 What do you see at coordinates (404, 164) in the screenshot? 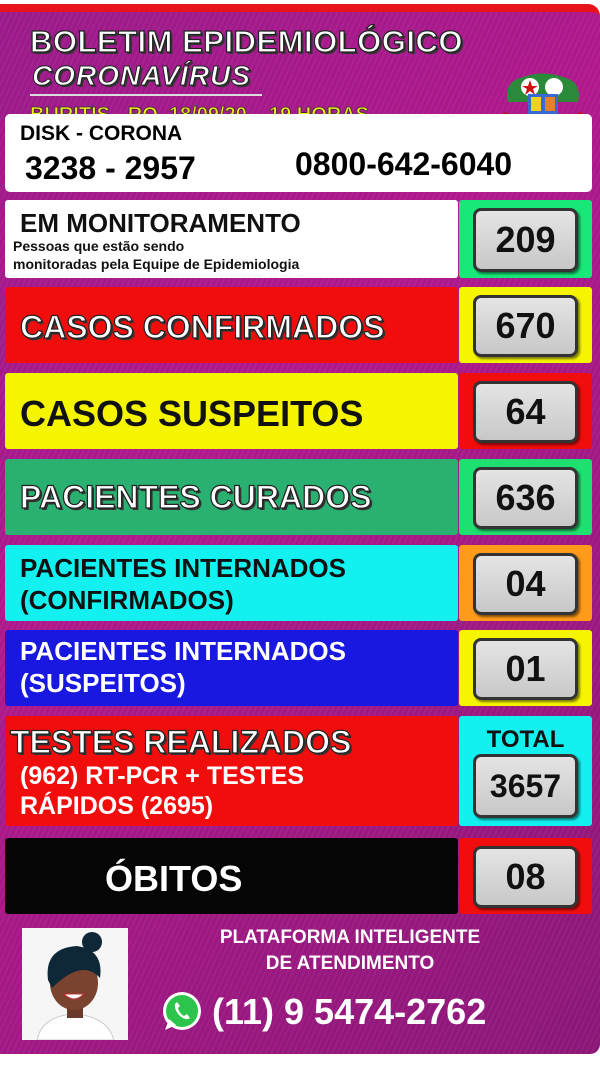
I see `disk-phone-tollfree: 0800-642-6040` at bounding box center [404, 164].